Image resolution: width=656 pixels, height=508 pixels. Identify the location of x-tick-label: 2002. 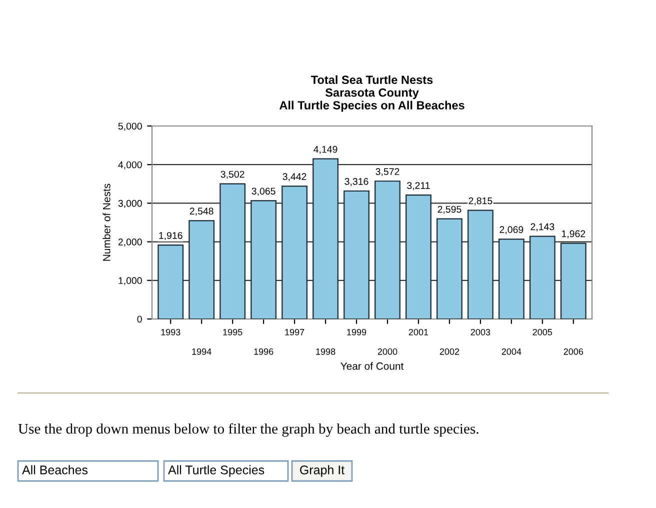
(450, 351).